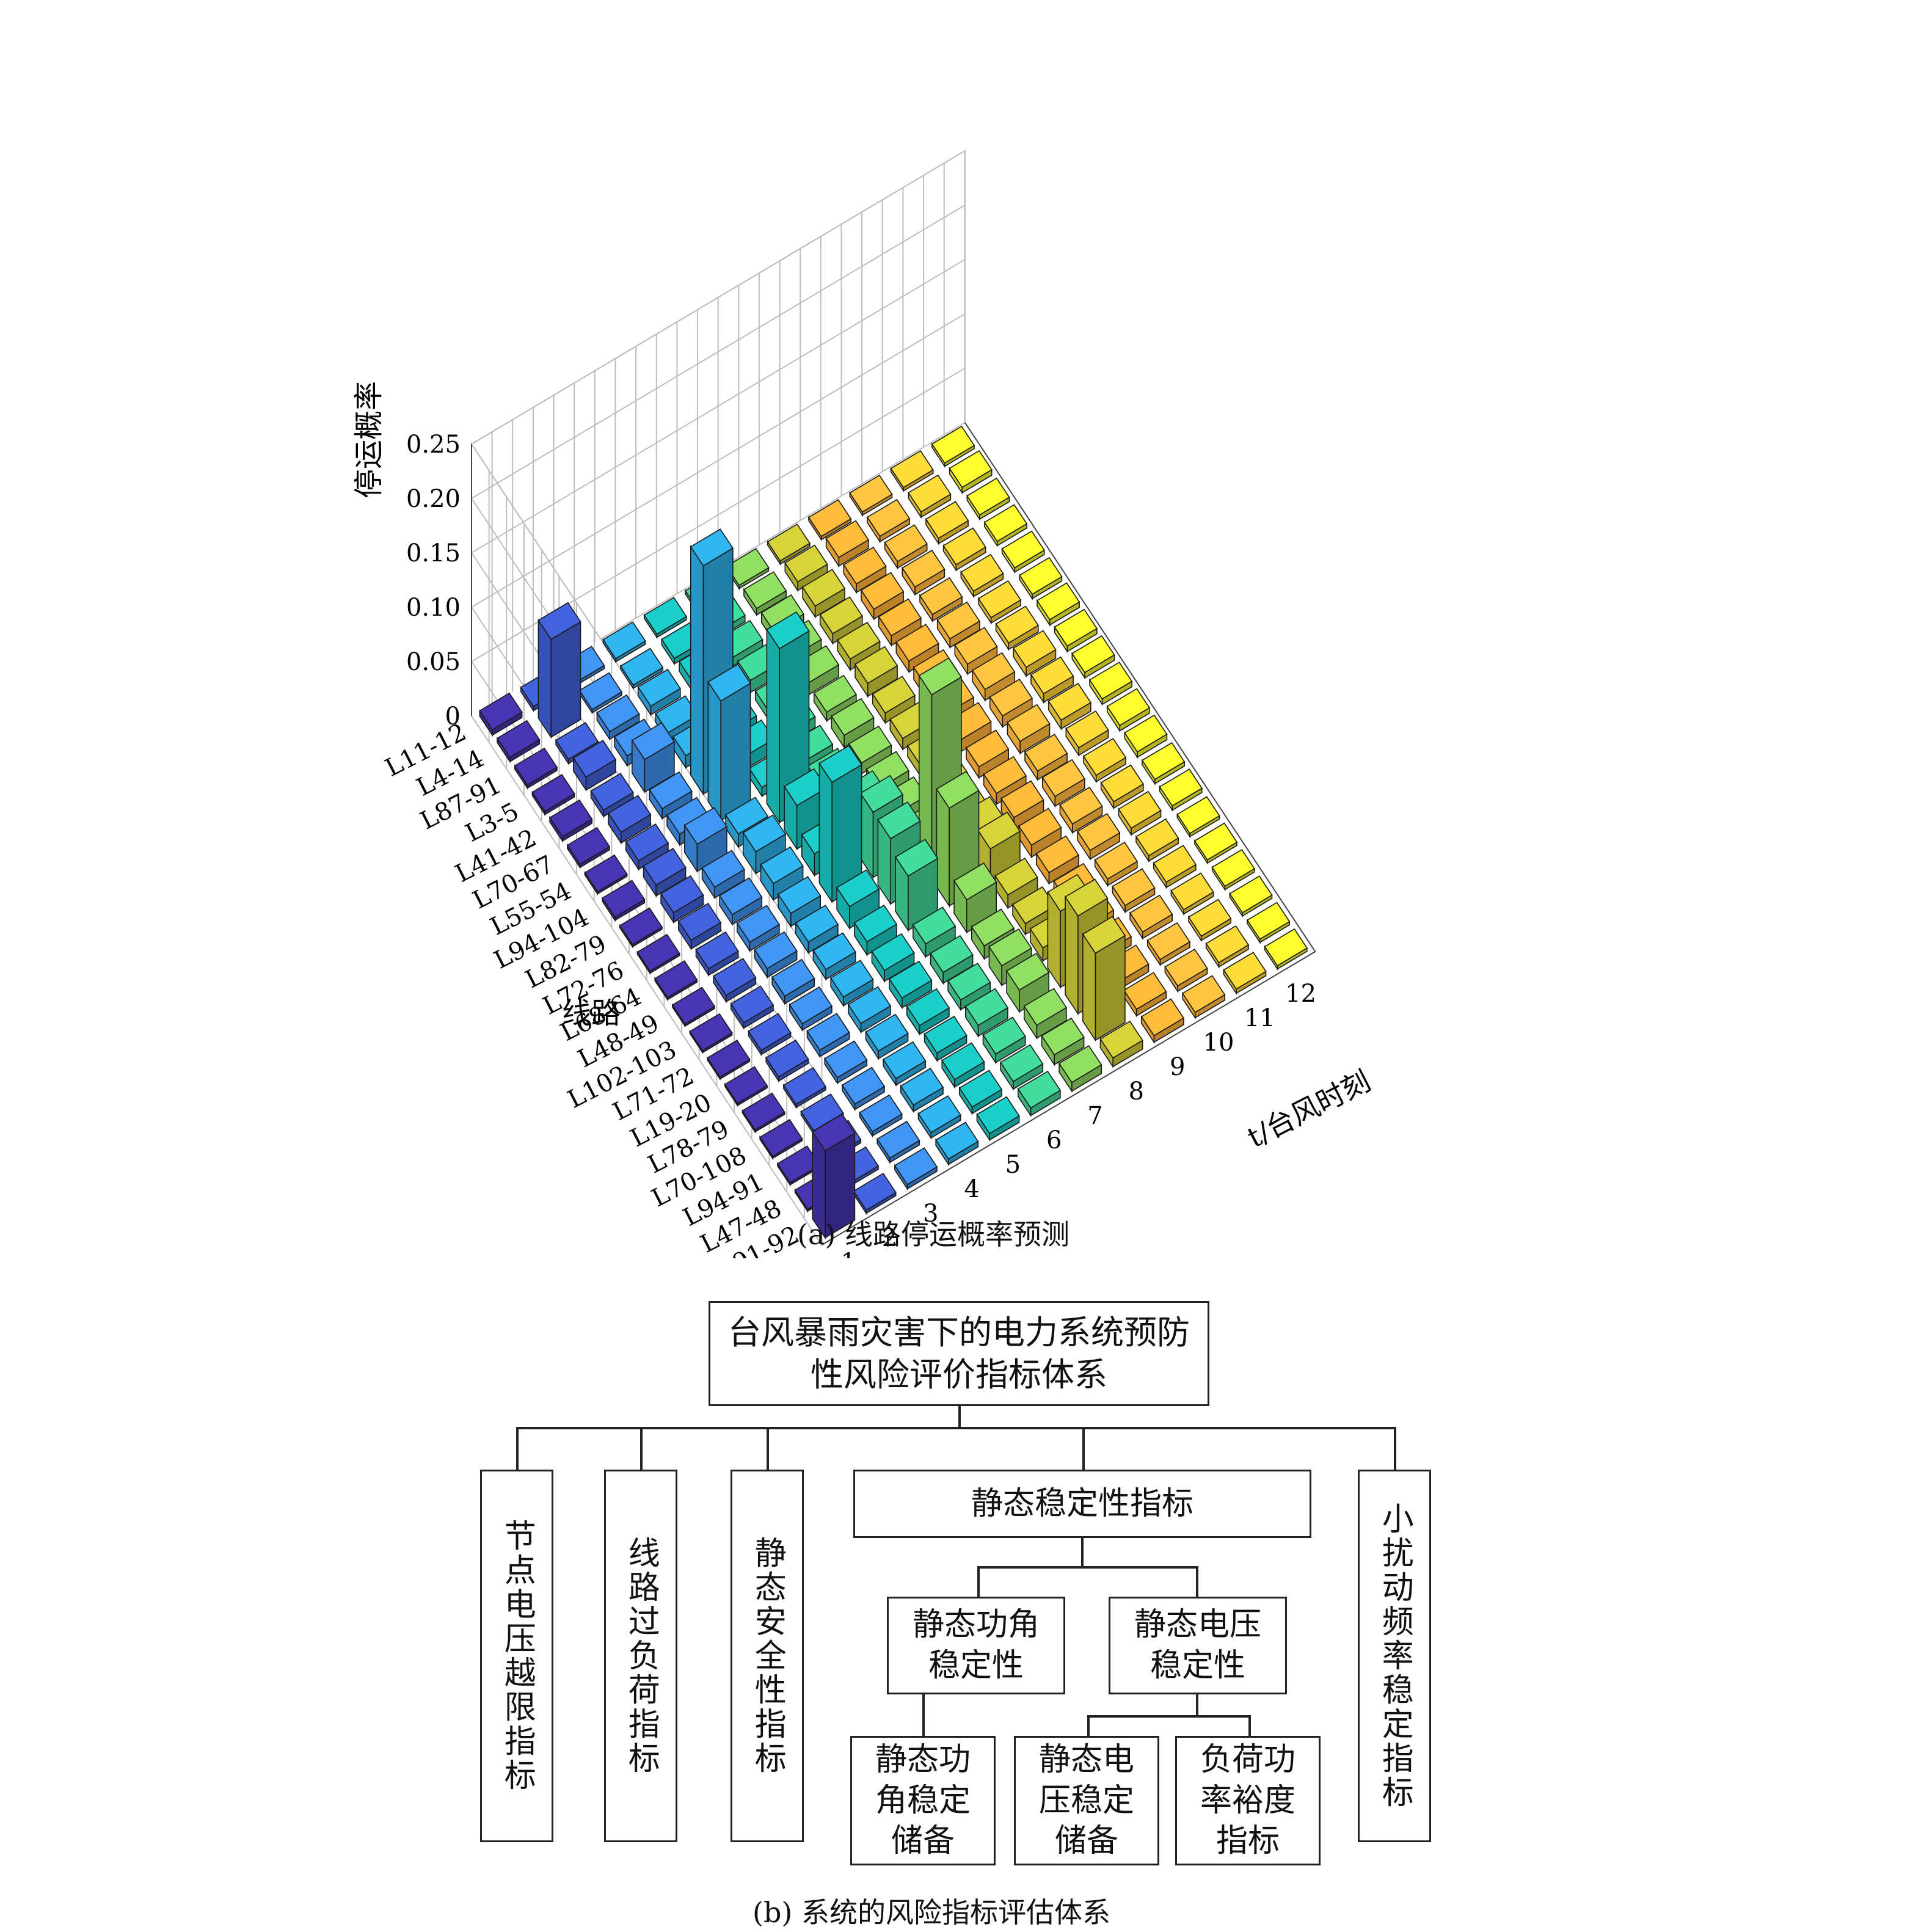 This screenshot has height=1932, width=1924. I want to click on load-margin-box: 负荷功 率裕度 指标, so click(1248, 1800).